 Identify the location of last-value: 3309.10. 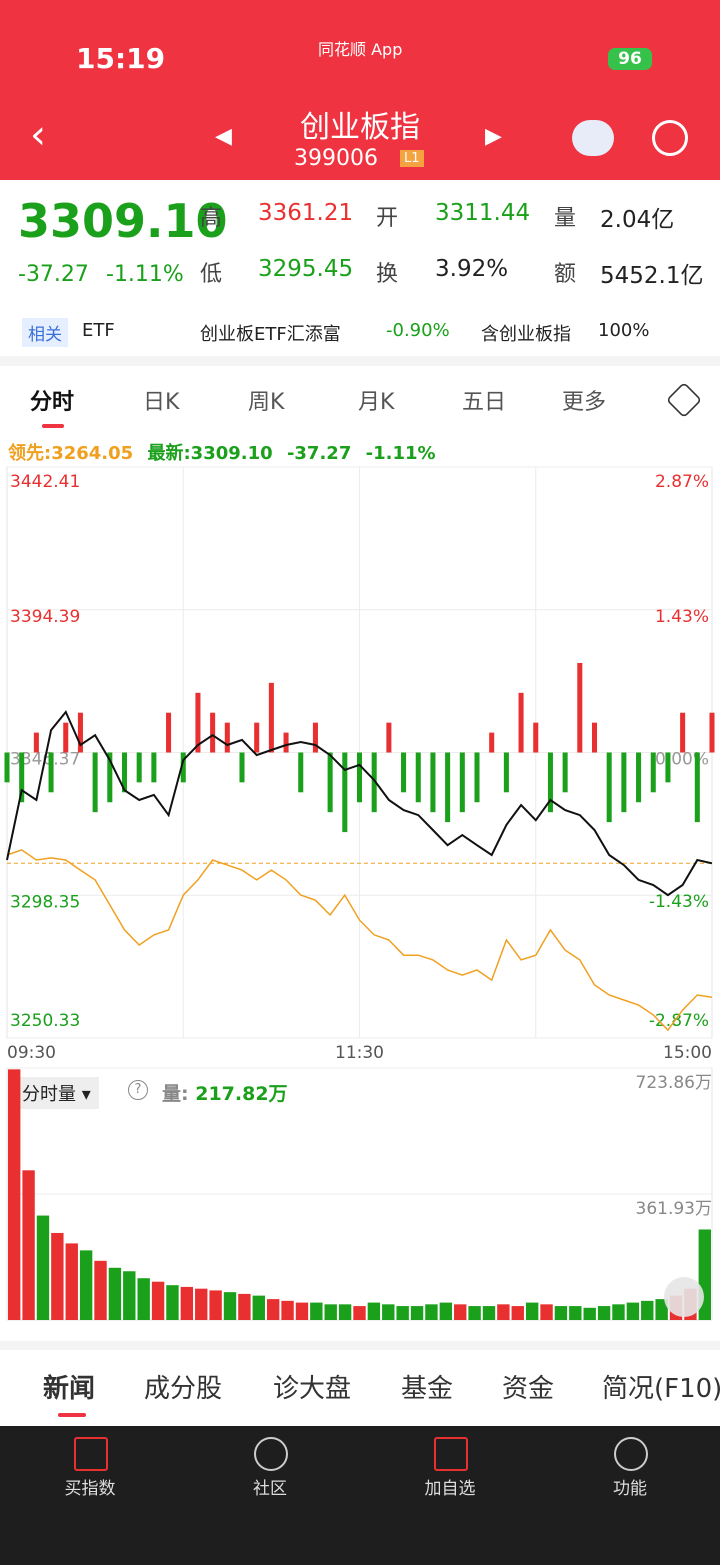
(231, 453).